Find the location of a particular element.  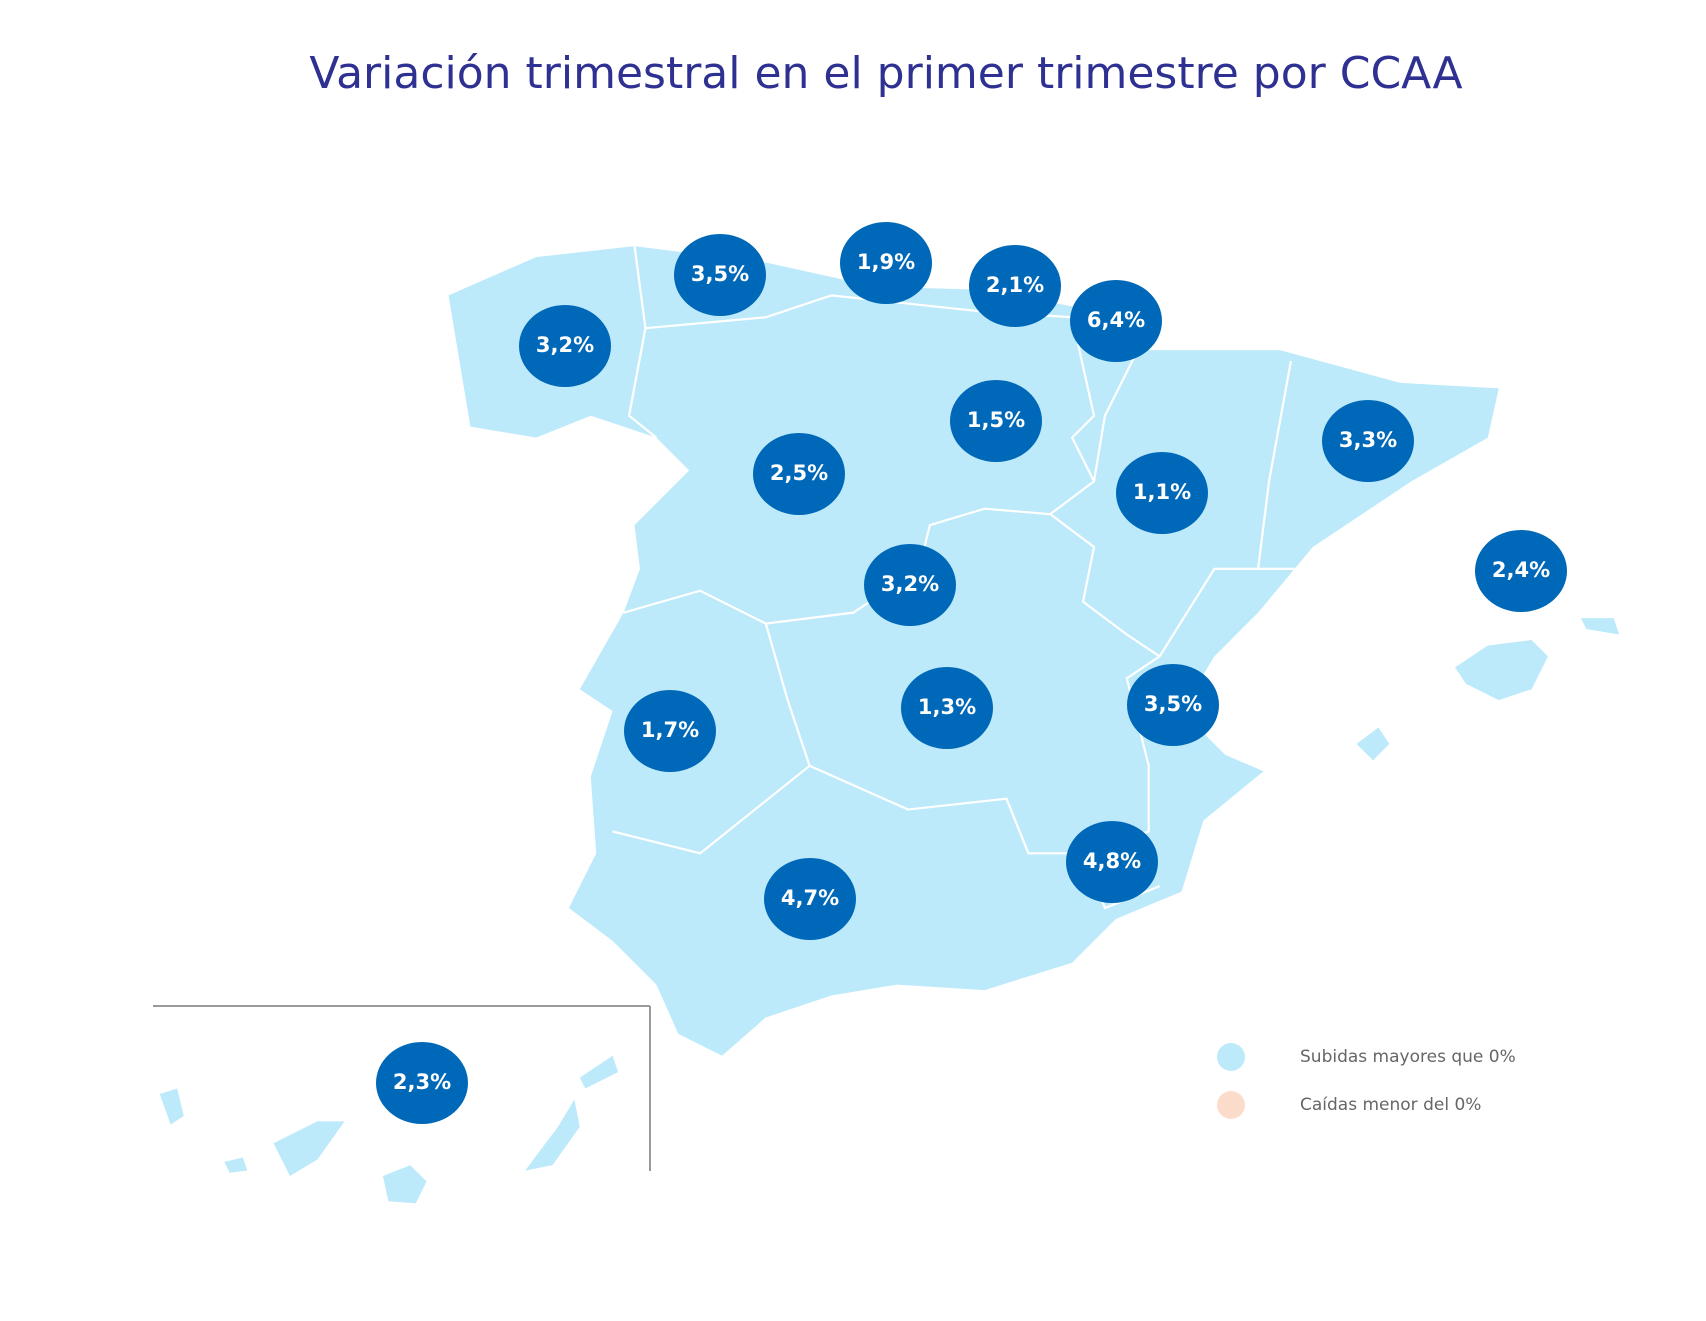

region-value: 1,7% is located at coordinates (670, 730).